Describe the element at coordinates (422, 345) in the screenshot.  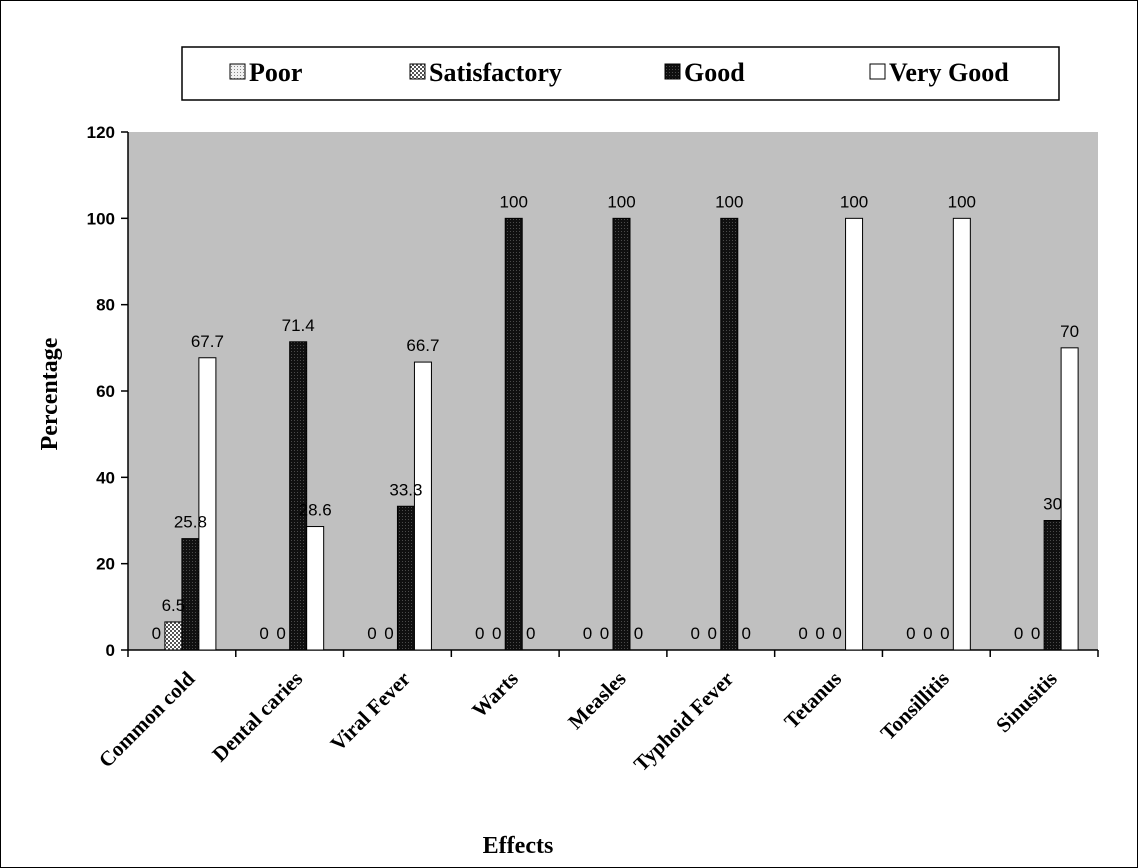
I see `data-label: 66.7` at that location.